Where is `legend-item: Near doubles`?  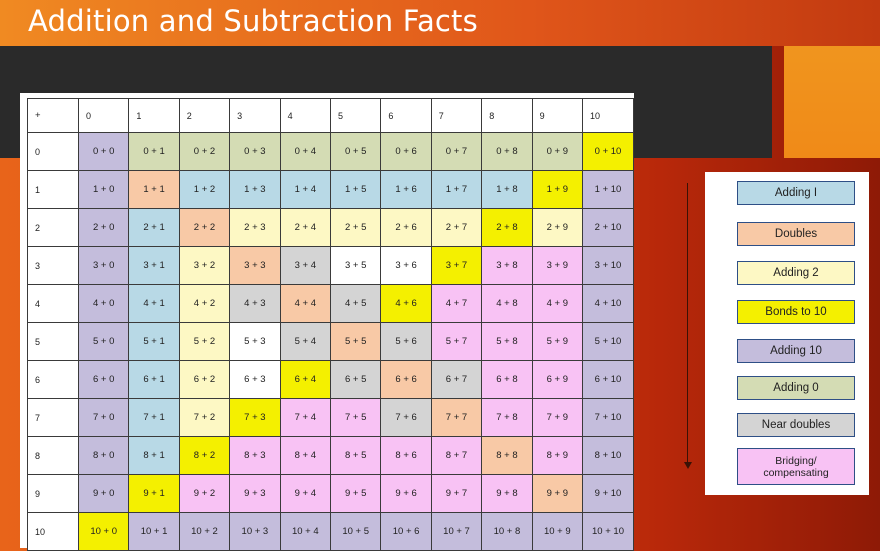 legend-item: Near doubles is located at coordinates (796, 425).